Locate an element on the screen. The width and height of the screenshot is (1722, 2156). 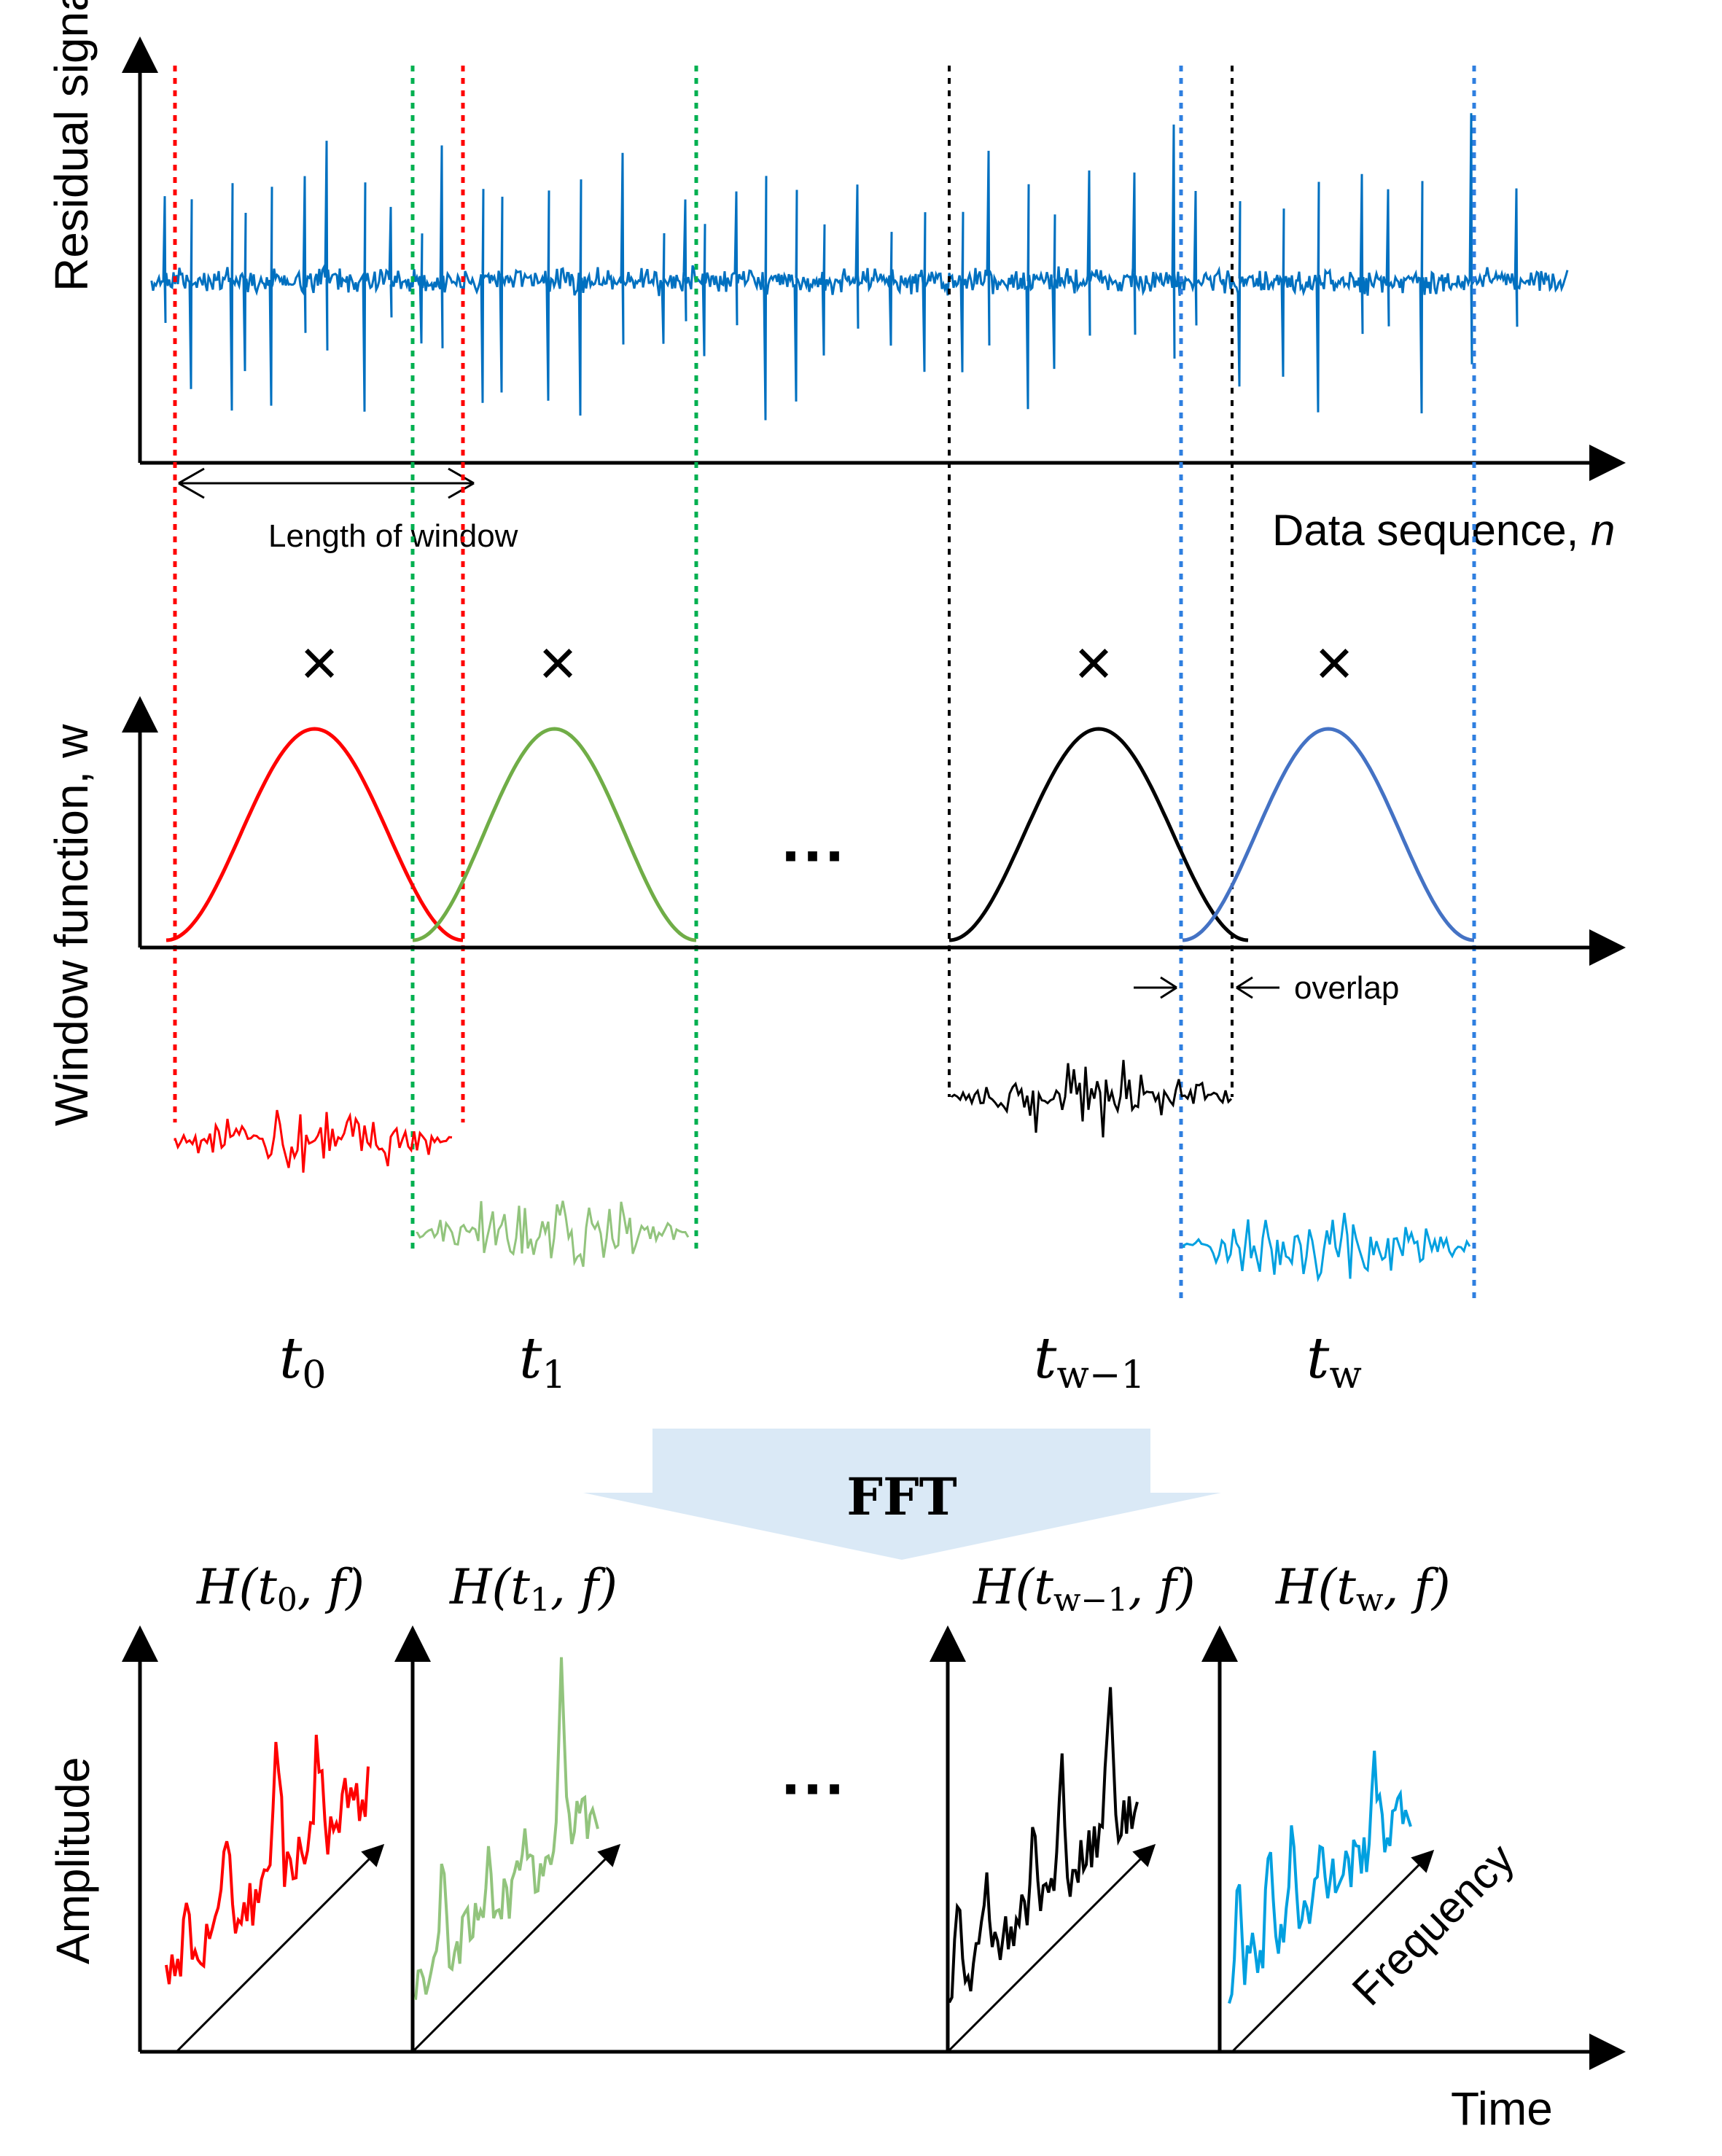
spectrum-t0 is located at coordinates (267, 1860).